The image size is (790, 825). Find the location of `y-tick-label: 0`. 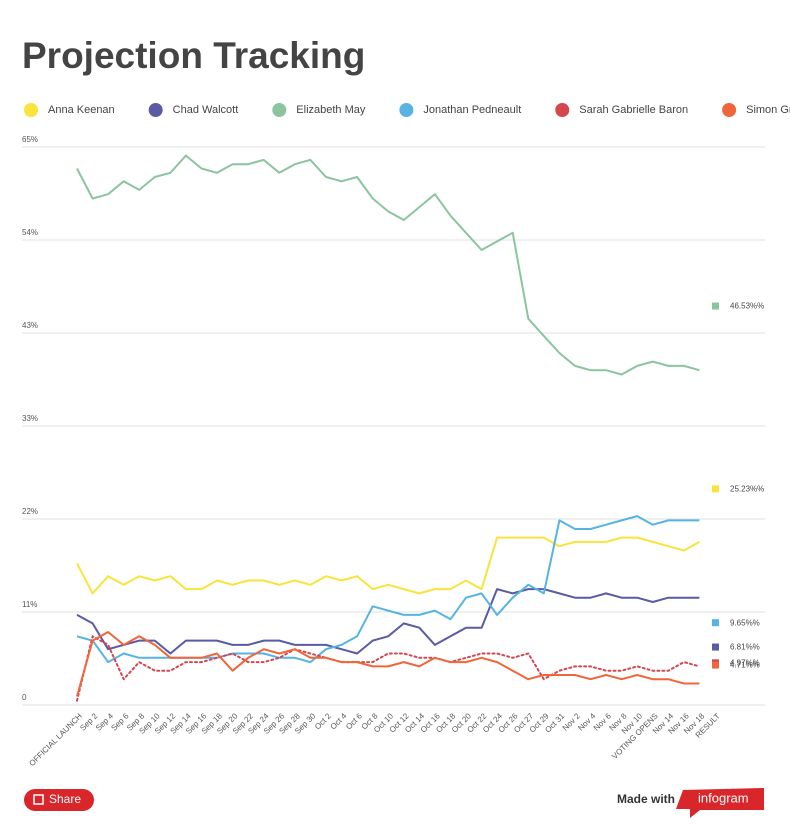

y-tick-label: 0 is located at coordinates (24, 697).